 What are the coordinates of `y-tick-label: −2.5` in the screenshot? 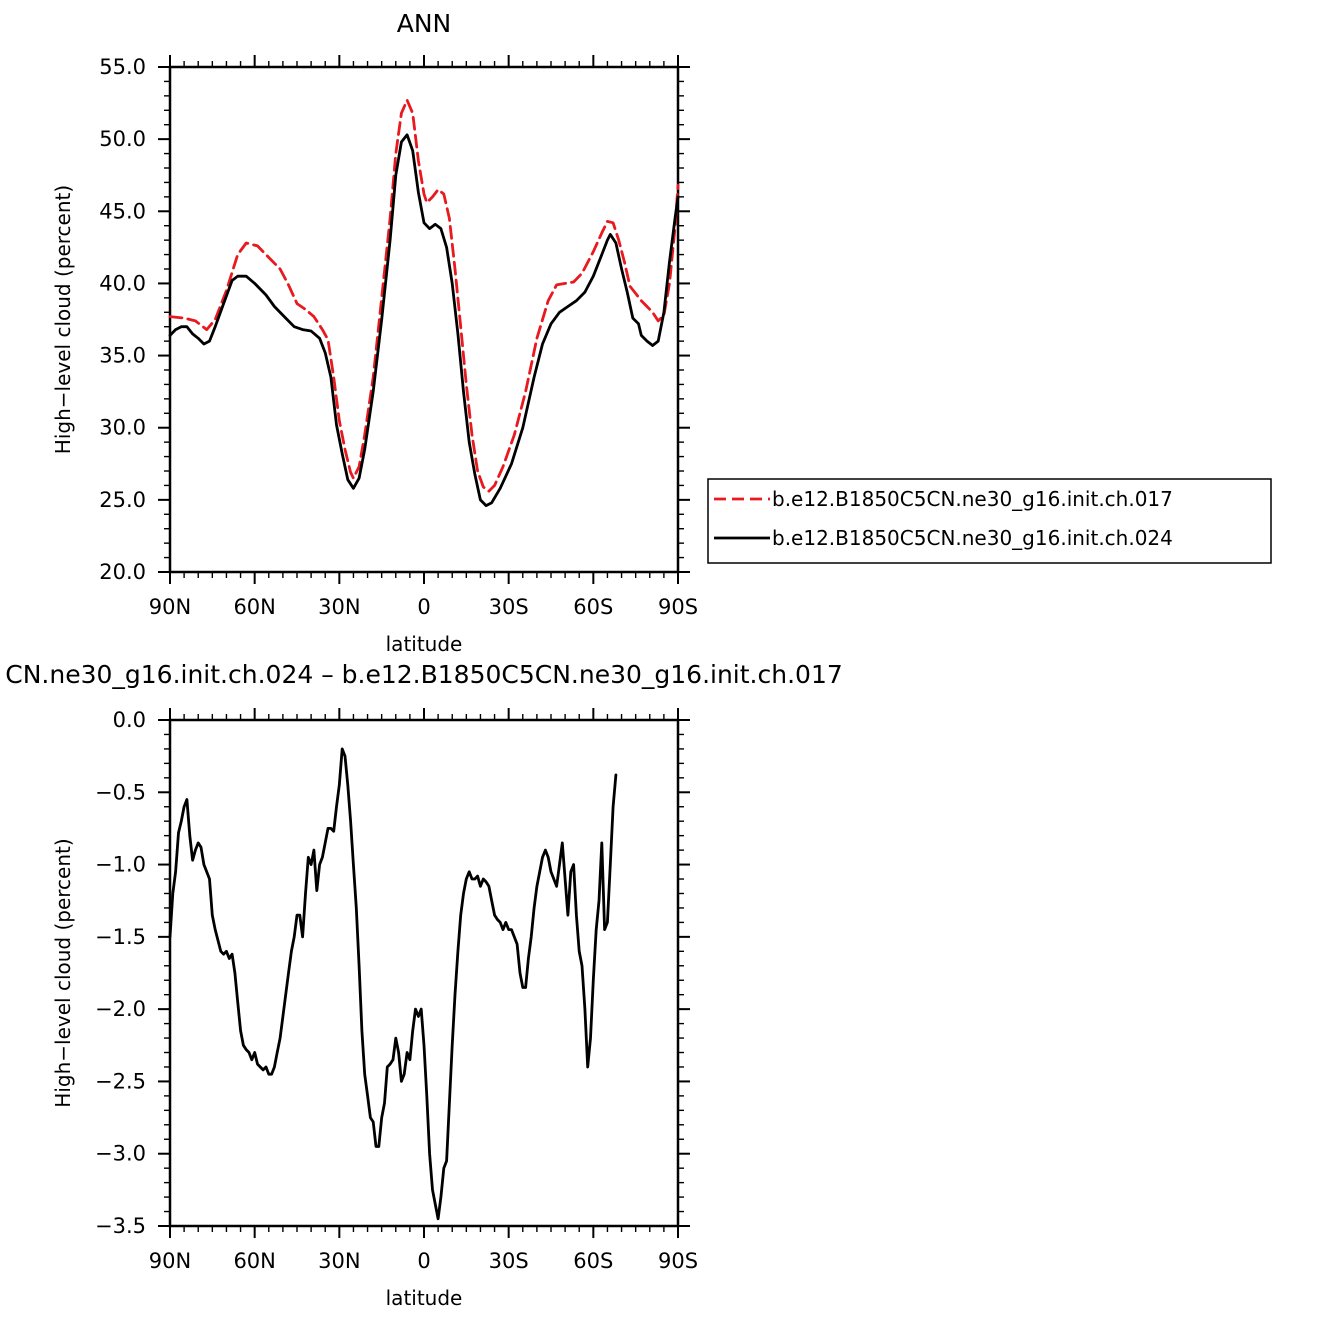 It's located at (120, 1081).